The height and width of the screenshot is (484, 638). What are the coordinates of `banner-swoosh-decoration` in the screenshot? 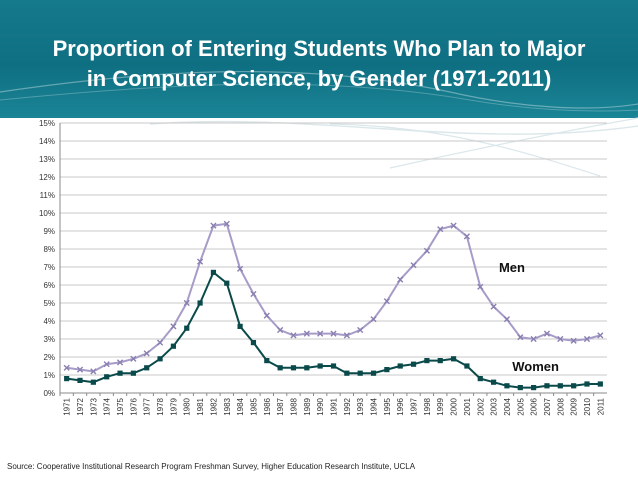 It's located at (319, 91).